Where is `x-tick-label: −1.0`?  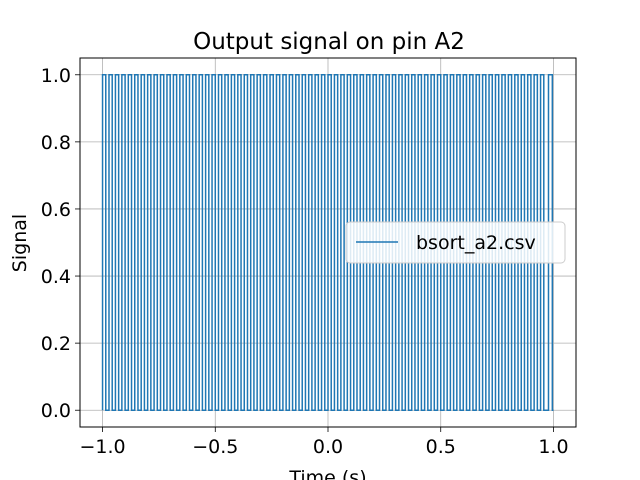
x-tick-label: −1.0 is located at coordinates (102, 447).